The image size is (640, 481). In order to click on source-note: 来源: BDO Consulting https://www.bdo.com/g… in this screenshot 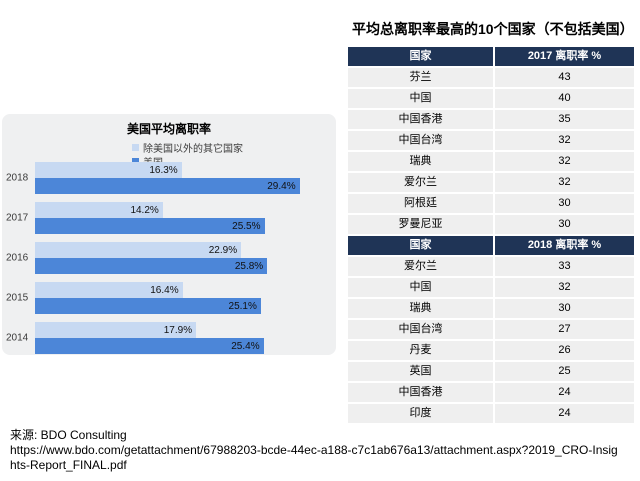, I will do `click(317, 450)`.